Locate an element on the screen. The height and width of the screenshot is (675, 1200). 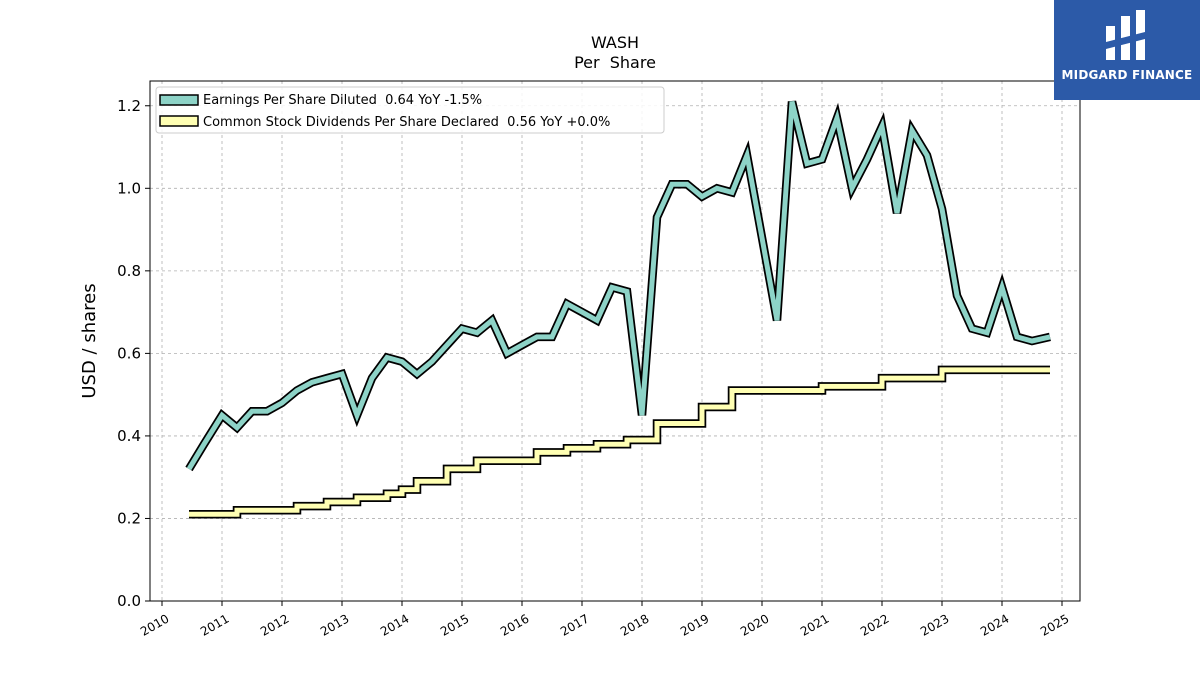
x-tick-label: 2011 is located at coordinates (214, 624).